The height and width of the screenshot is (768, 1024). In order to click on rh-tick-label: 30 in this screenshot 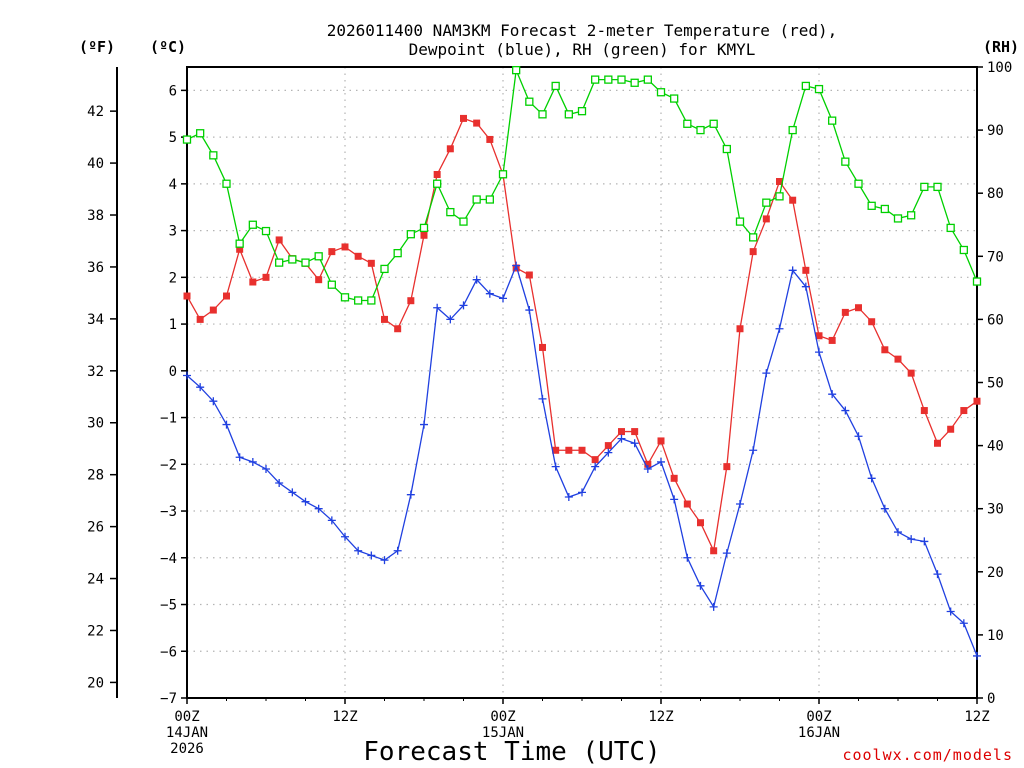, I will do `click(995, 510)`.